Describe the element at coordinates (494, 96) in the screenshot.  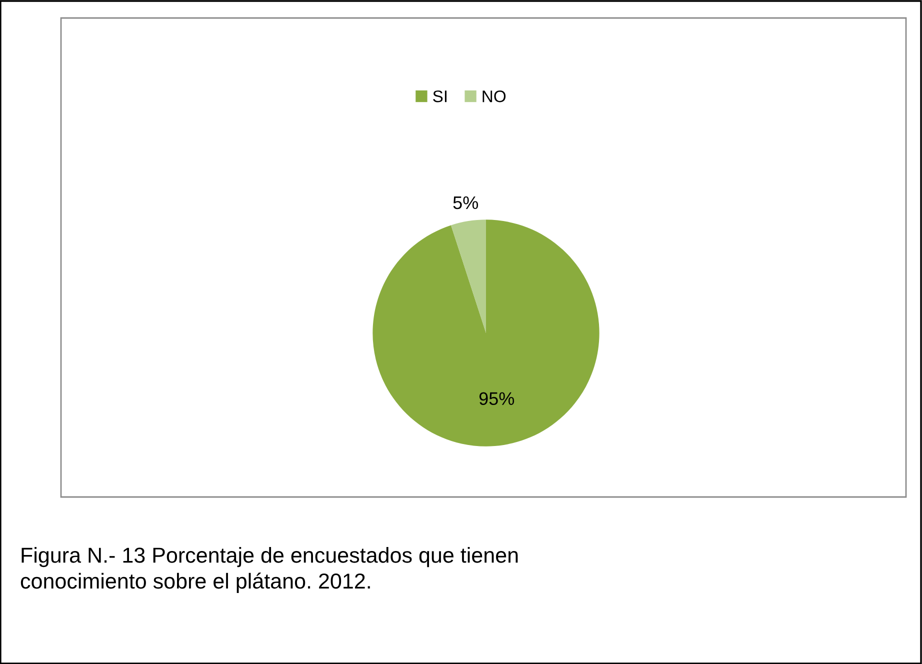
I see `legend-label: NO` at that location.